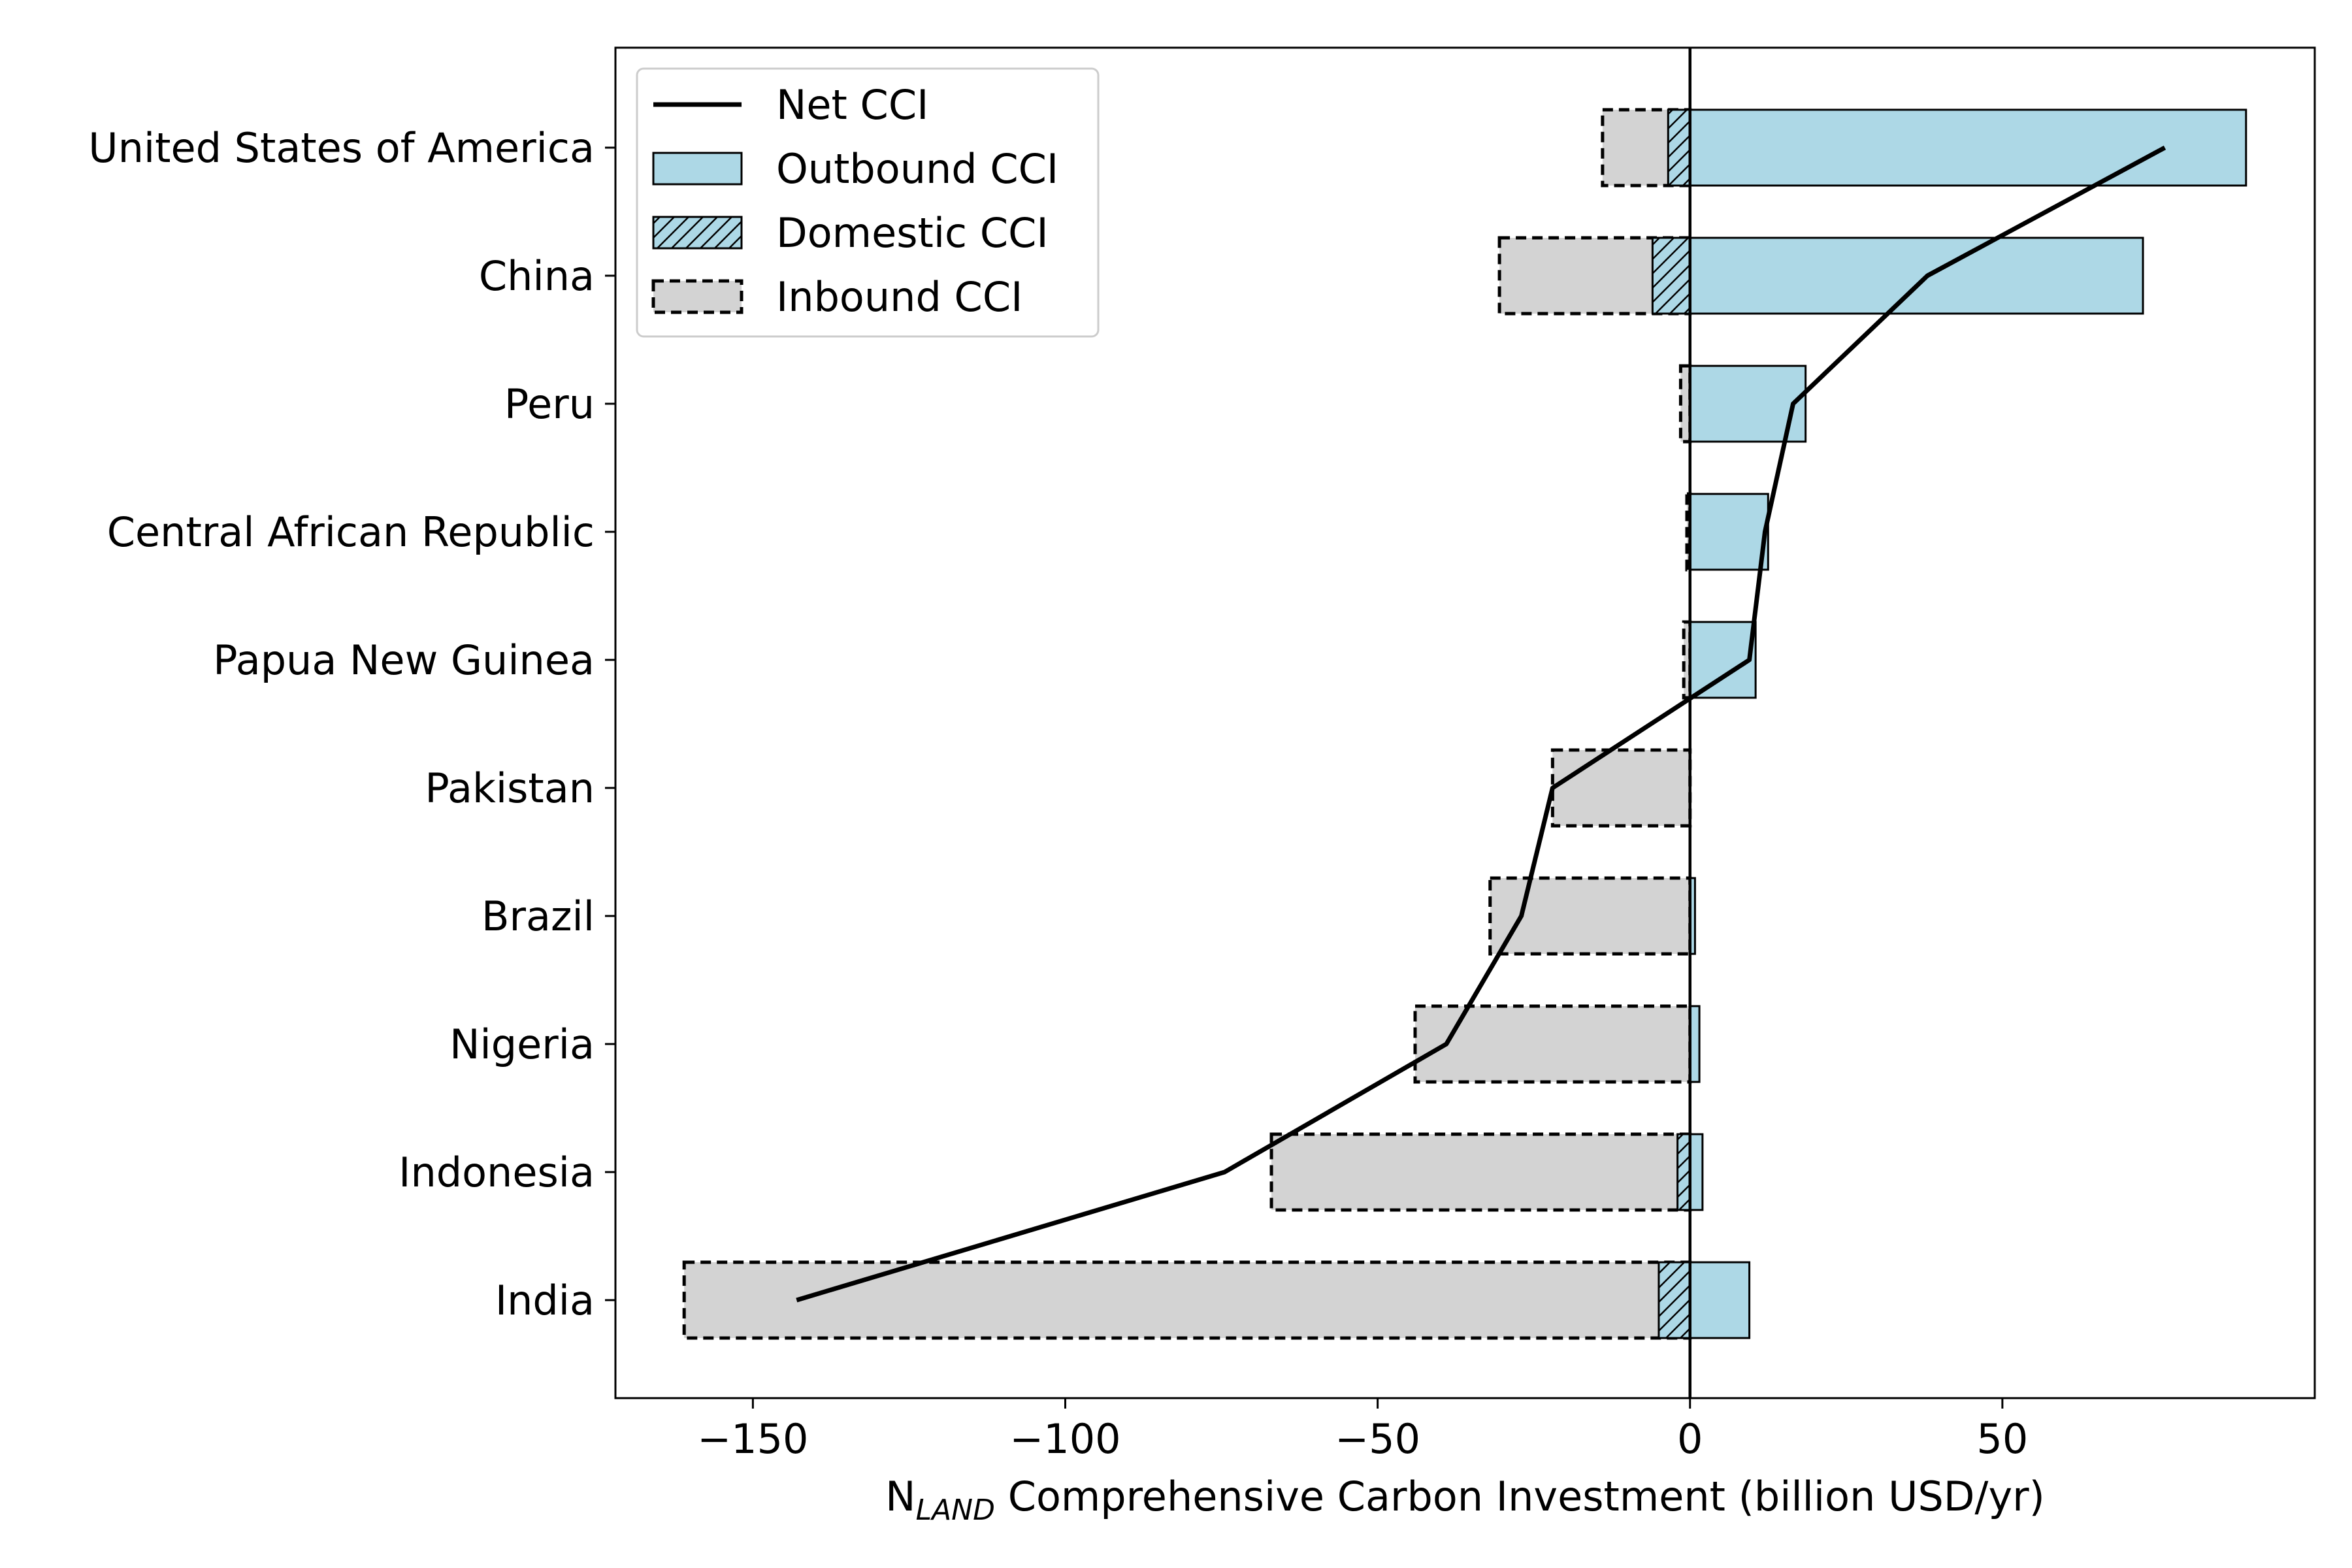 This screenshot has height=1568, width=2352. Describe the element at coordinates (404, 660) in the screenshot. I see `ytick-label-papua-new-guinea: Papua New Guinea` at that location.